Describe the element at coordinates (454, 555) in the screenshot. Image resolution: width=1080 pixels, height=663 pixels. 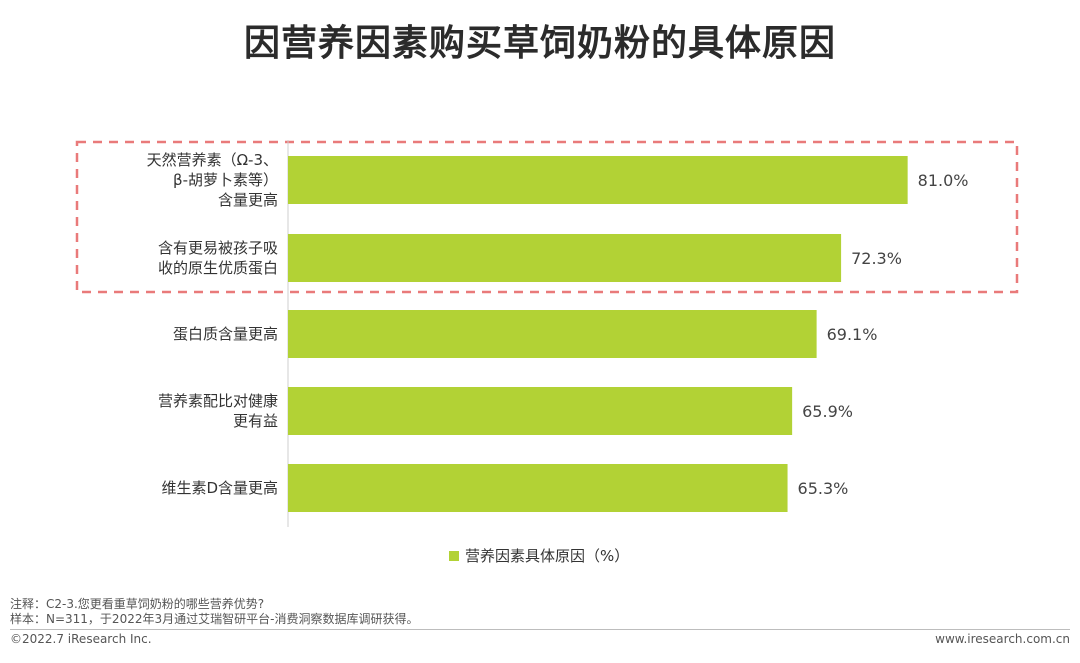
I see `legend-swatch` at that location.